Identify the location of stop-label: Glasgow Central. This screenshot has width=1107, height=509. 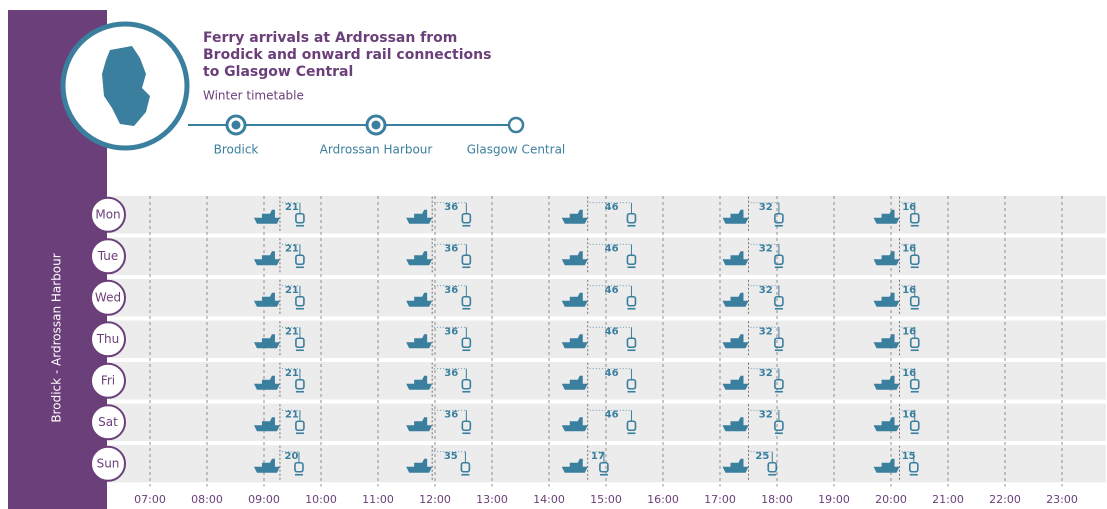
(516, 150).